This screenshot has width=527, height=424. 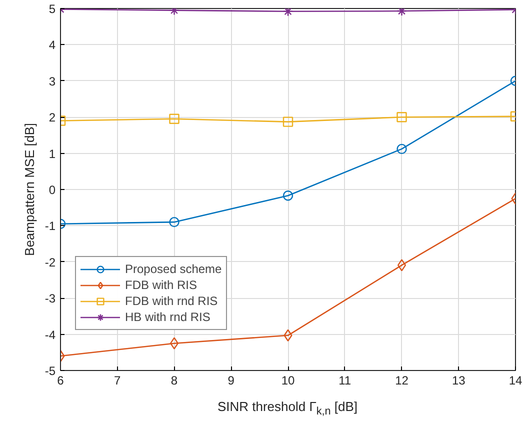 I want to click on y-tick-label: -5, so click(x=50, y=371).